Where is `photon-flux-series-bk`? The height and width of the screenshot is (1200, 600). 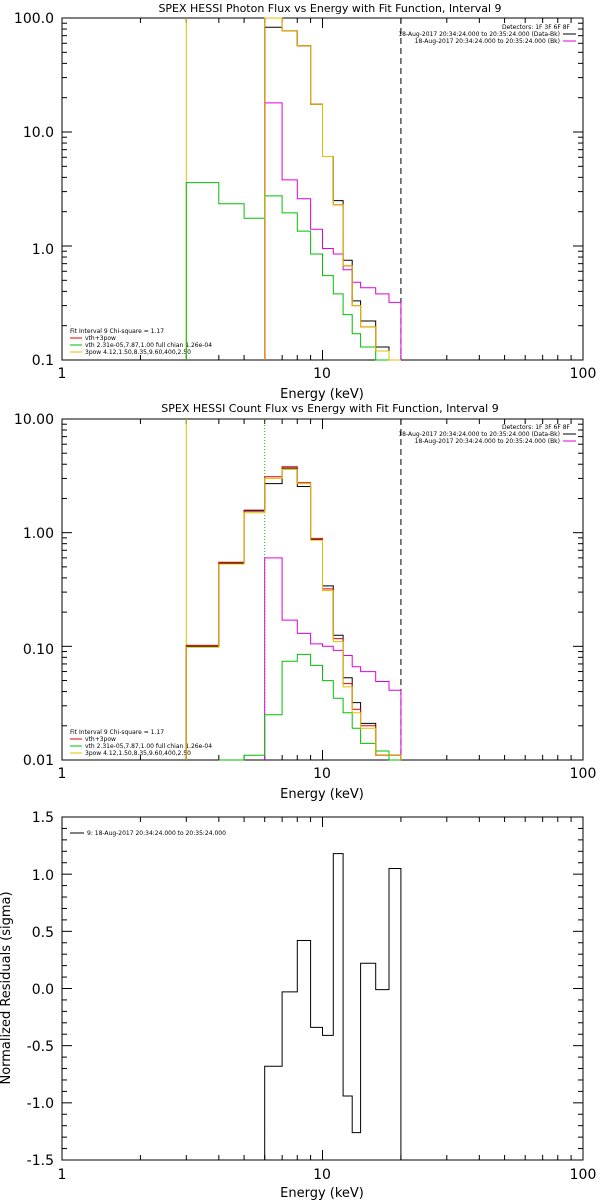 photon-flux-series-bk is located at coordinates (333, 231).